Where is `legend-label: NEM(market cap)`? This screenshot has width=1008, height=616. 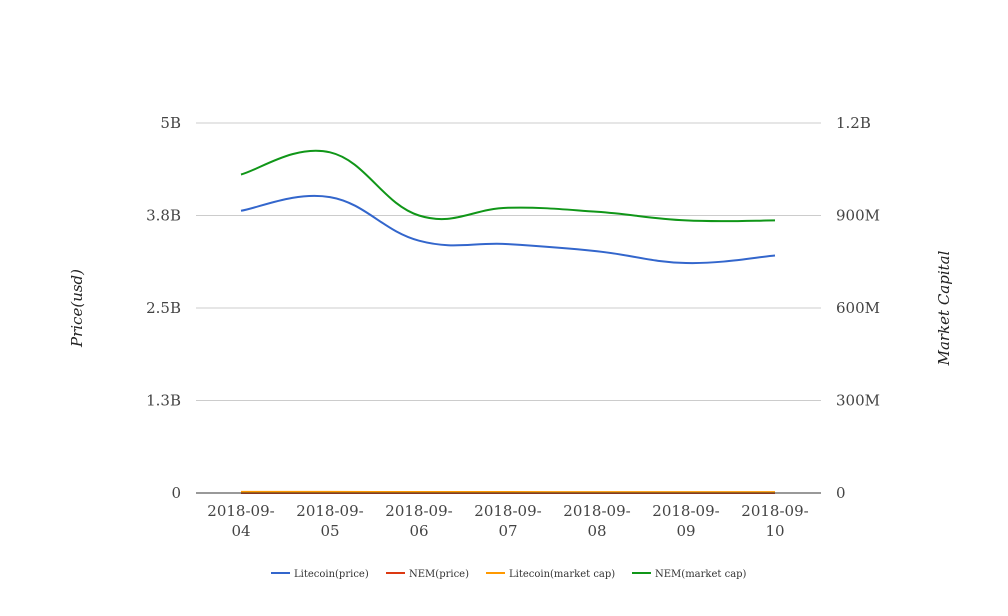 legend-label: NEM(market cap) is located at coordinates (701, 574).